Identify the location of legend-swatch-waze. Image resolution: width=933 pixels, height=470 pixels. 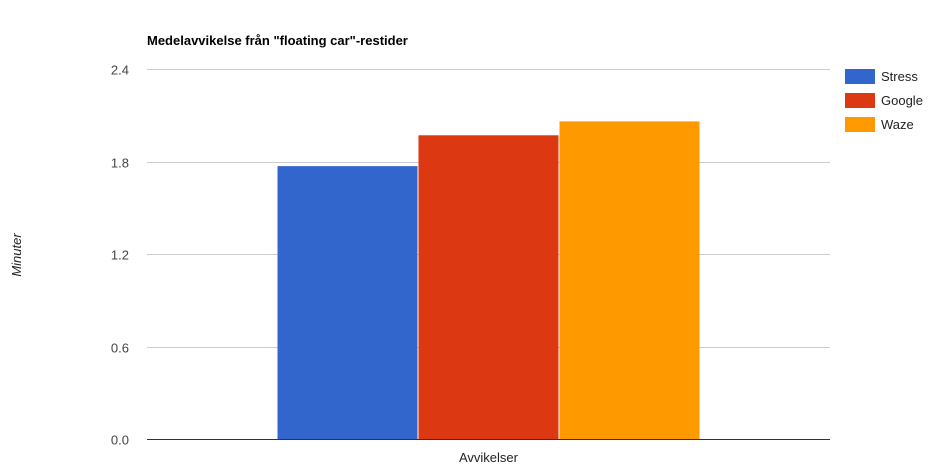
(860, 124).